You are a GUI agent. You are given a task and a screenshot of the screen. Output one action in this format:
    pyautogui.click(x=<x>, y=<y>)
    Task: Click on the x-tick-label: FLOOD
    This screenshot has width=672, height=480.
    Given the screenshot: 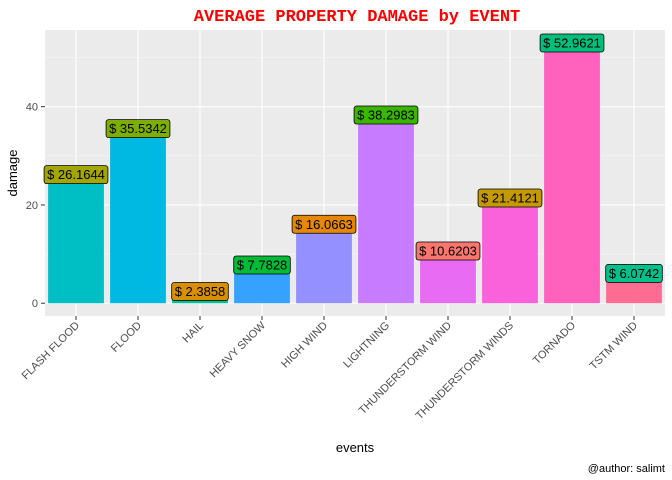 What is the action you would take?
    pyautogui.click(x=126, y=337)
    